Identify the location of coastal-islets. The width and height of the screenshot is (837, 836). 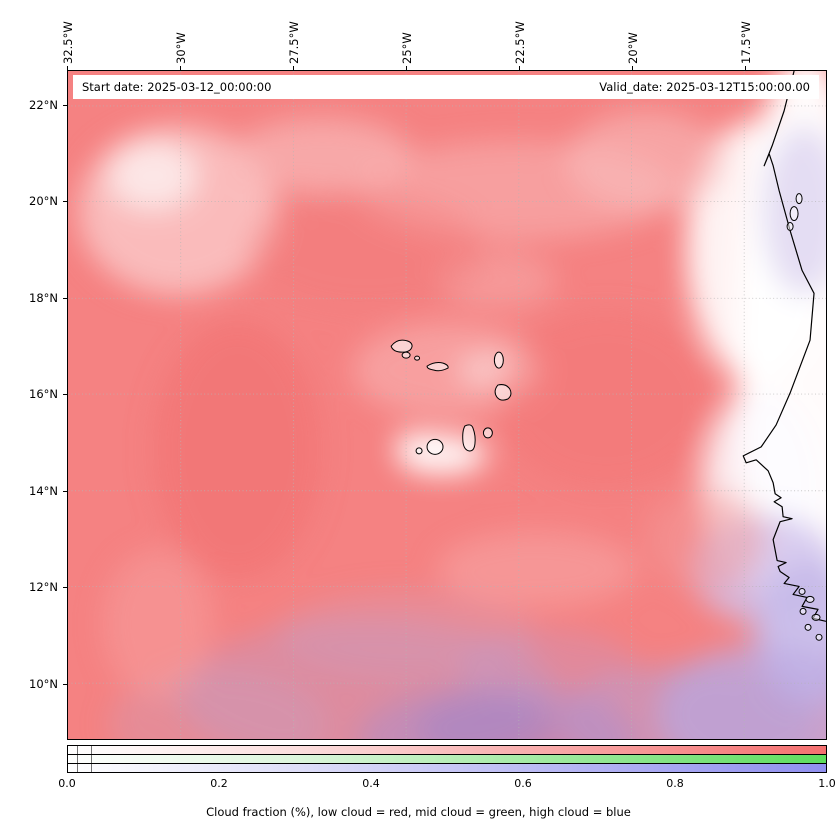
(804, 417).